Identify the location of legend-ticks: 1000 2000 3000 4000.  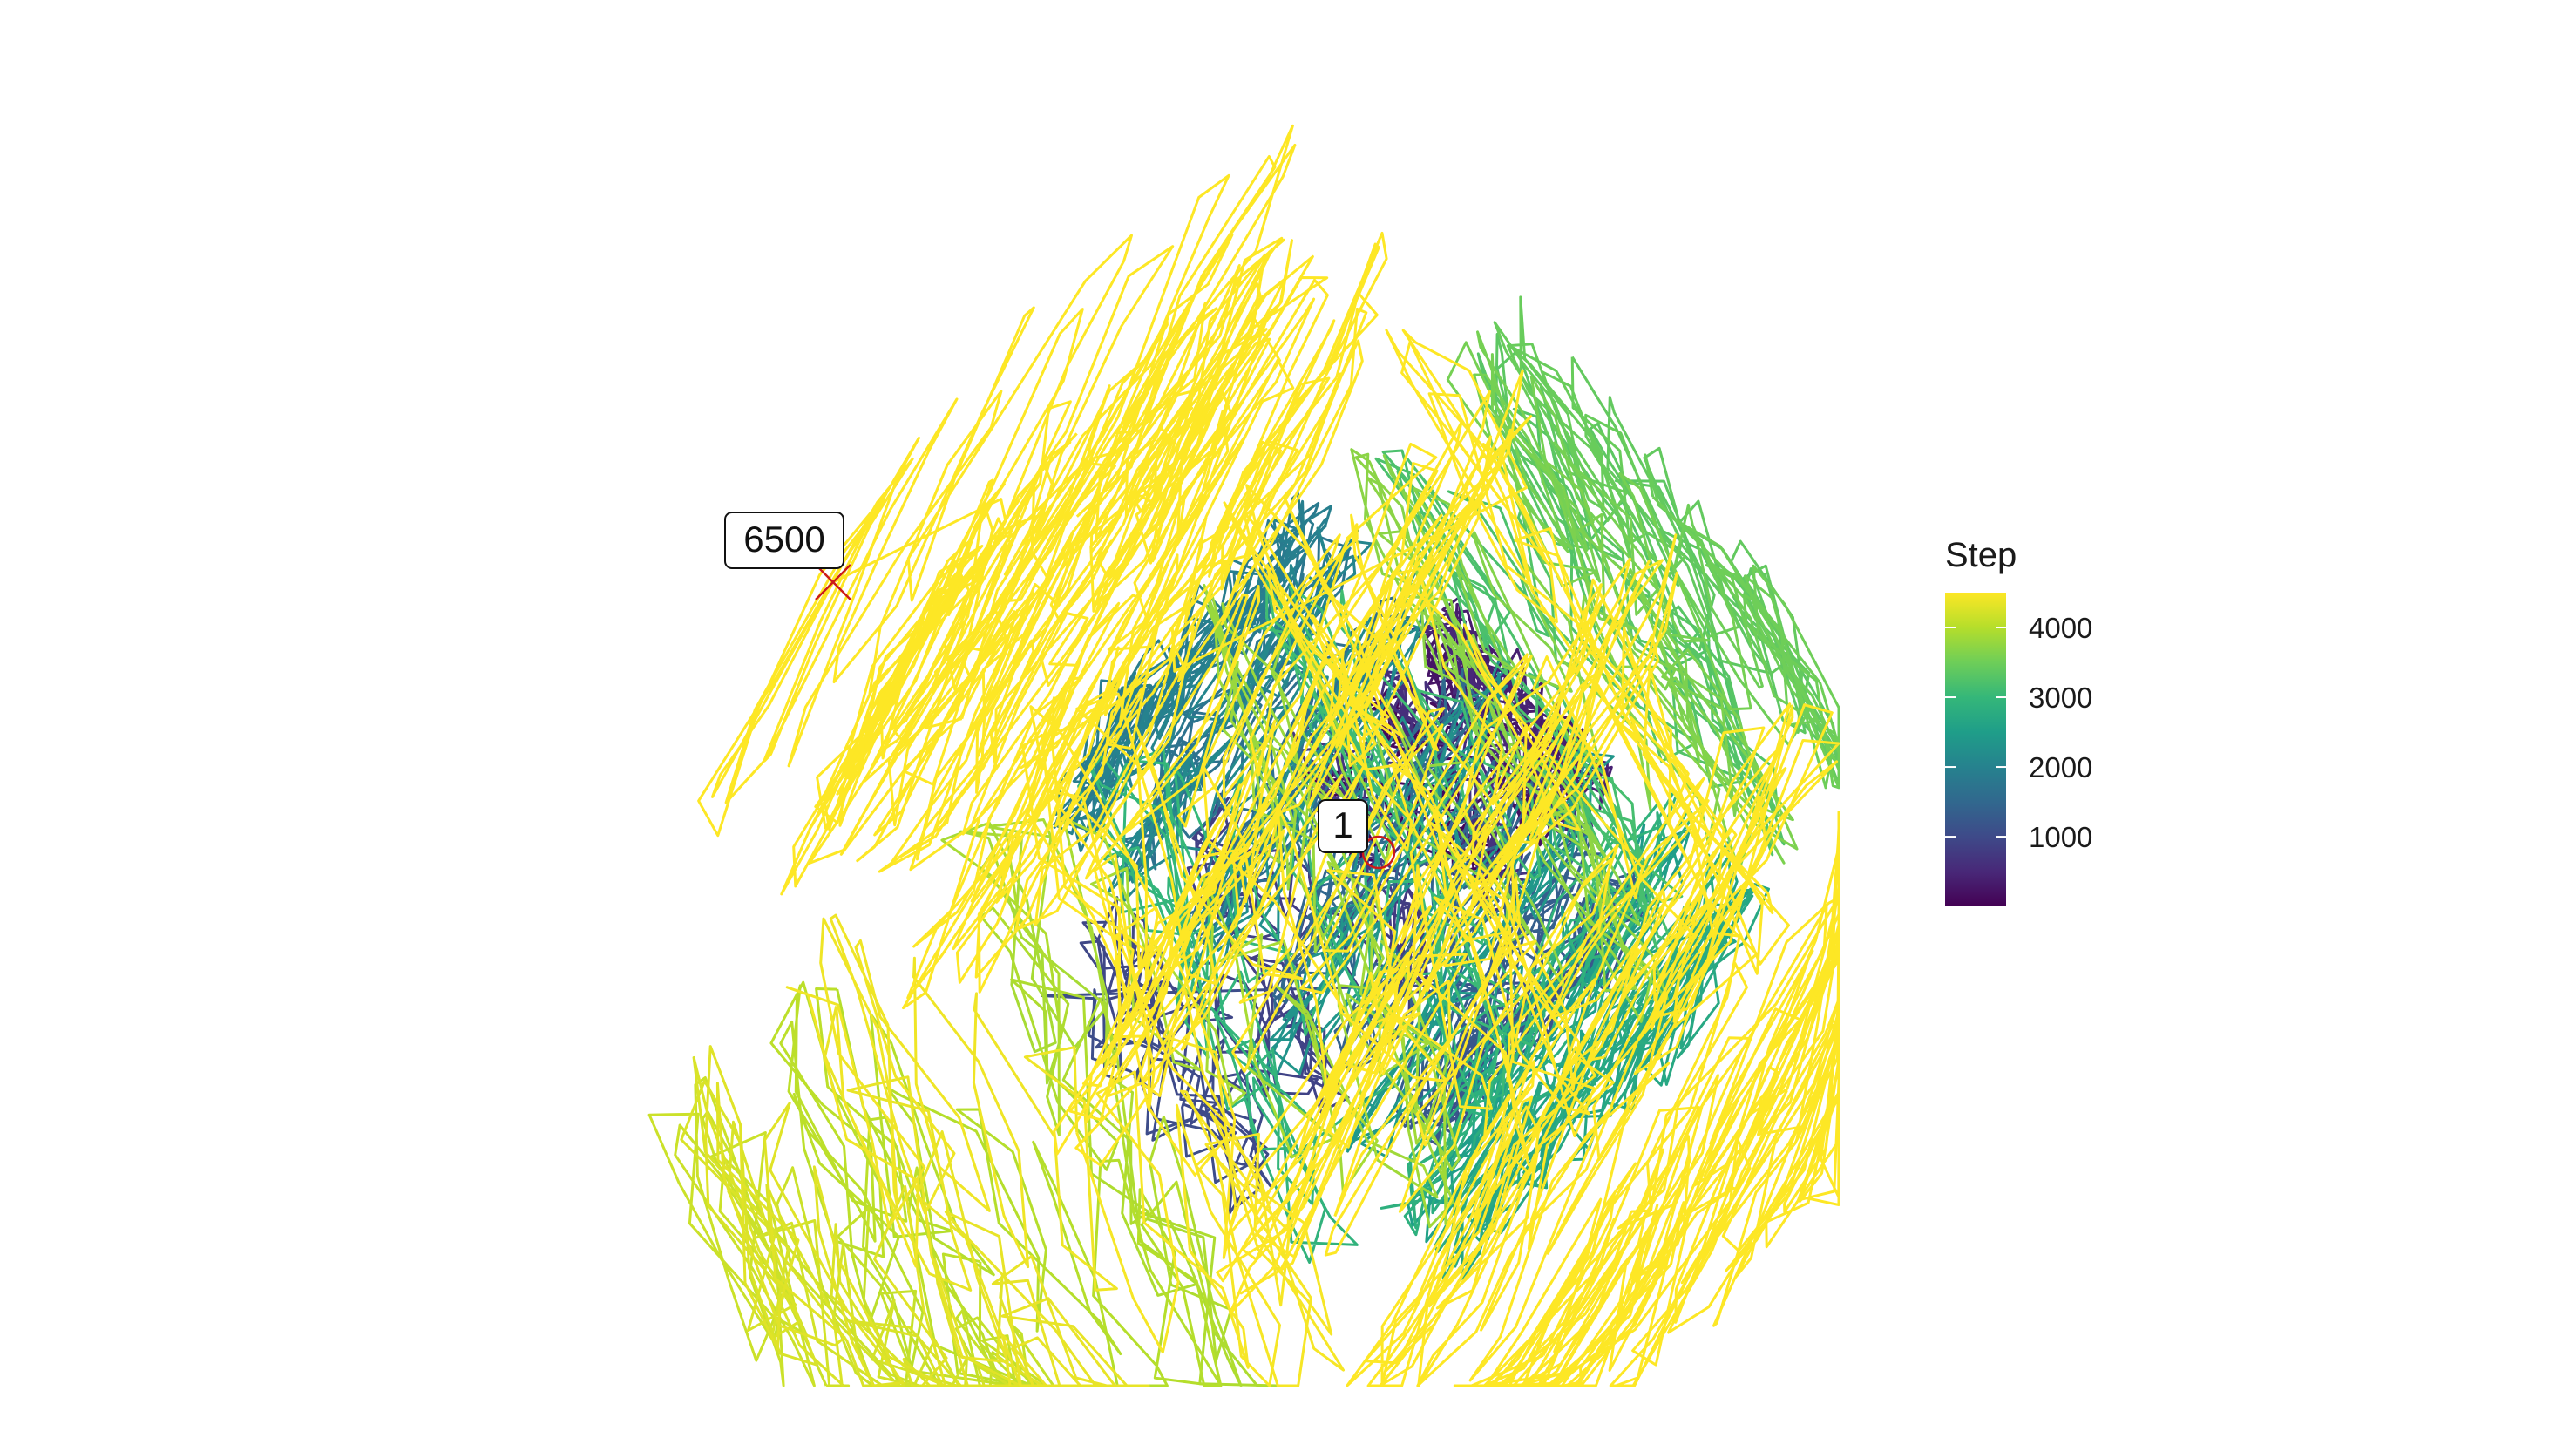
(2019, 732).